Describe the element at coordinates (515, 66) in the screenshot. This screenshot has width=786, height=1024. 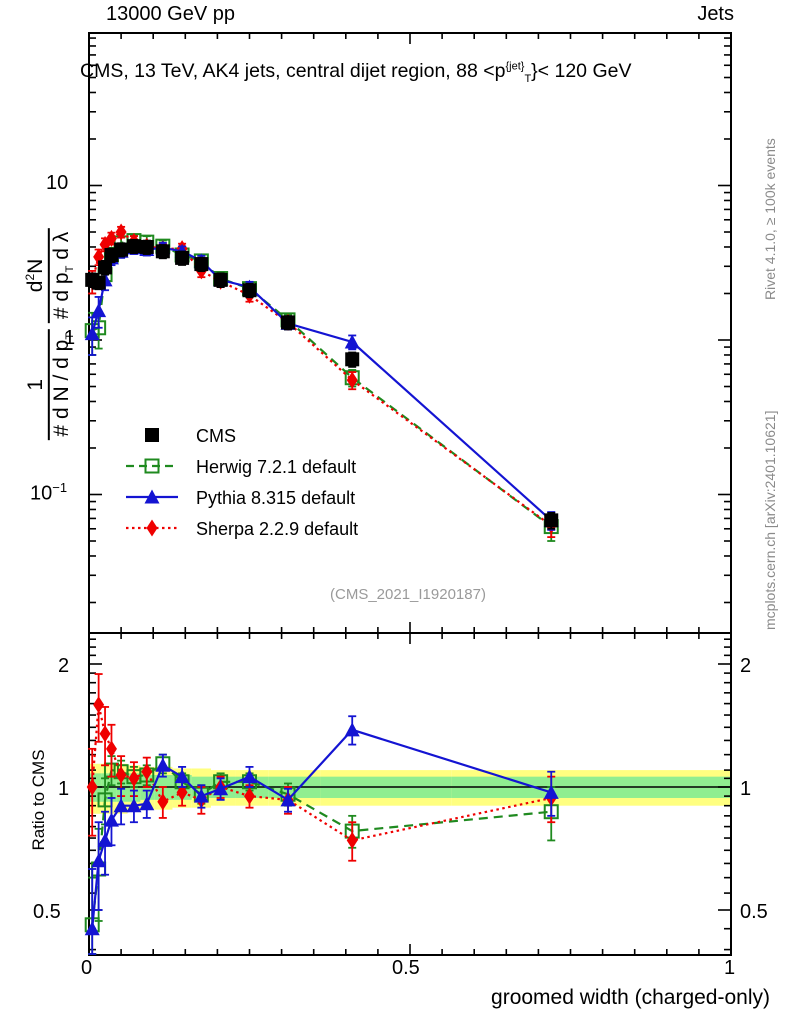
I see `plot-title-sup: {jet}` at that location.